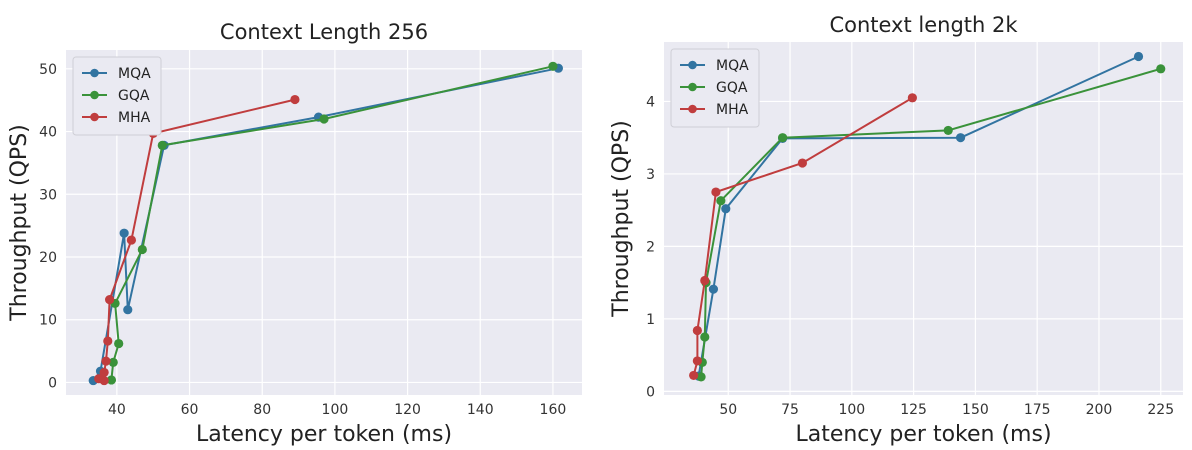  What do you see at coordinates (117, 410) in the screenshot?
I see `x-tick-label: 40` at bounding box center [117, 410].